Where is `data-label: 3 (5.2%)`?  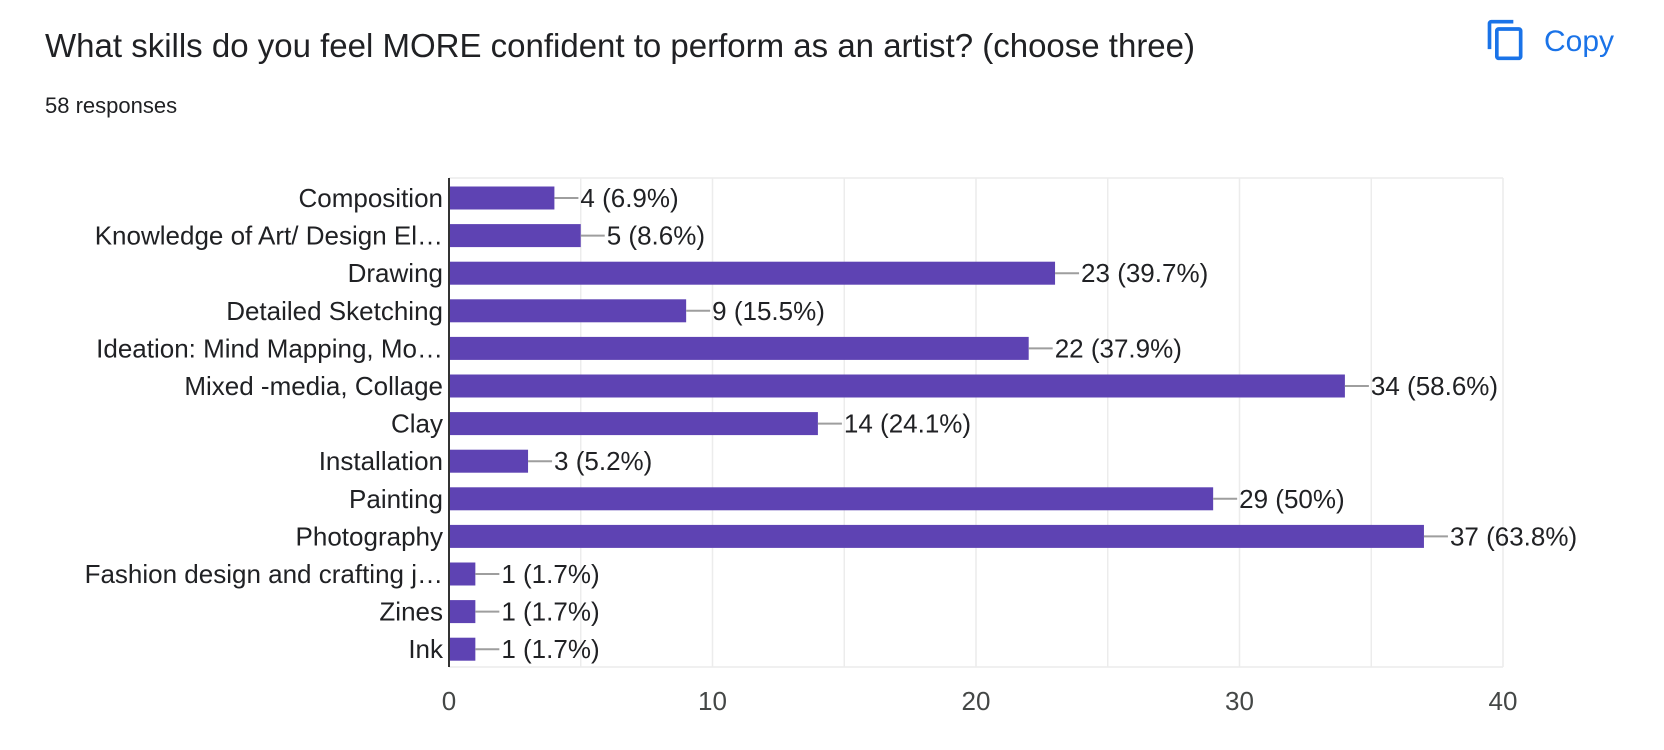 data-label: 3 (5.2%) is located at coordinates (603, 461).